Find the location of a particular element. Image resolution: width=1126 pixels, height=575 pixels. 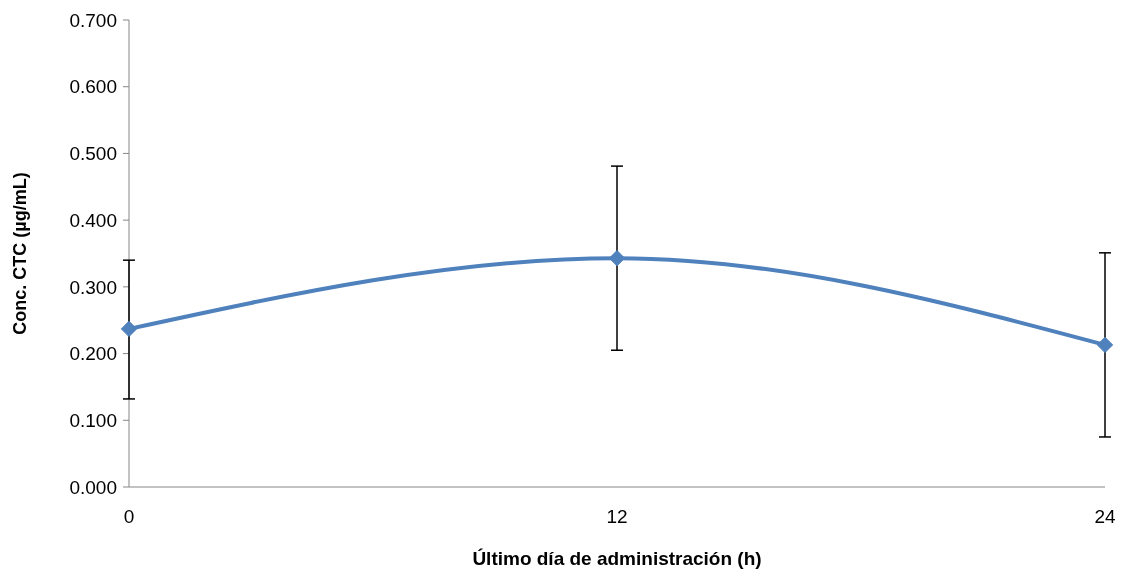

y-tick-label: 0.300 is located at coordinates (93, 287).